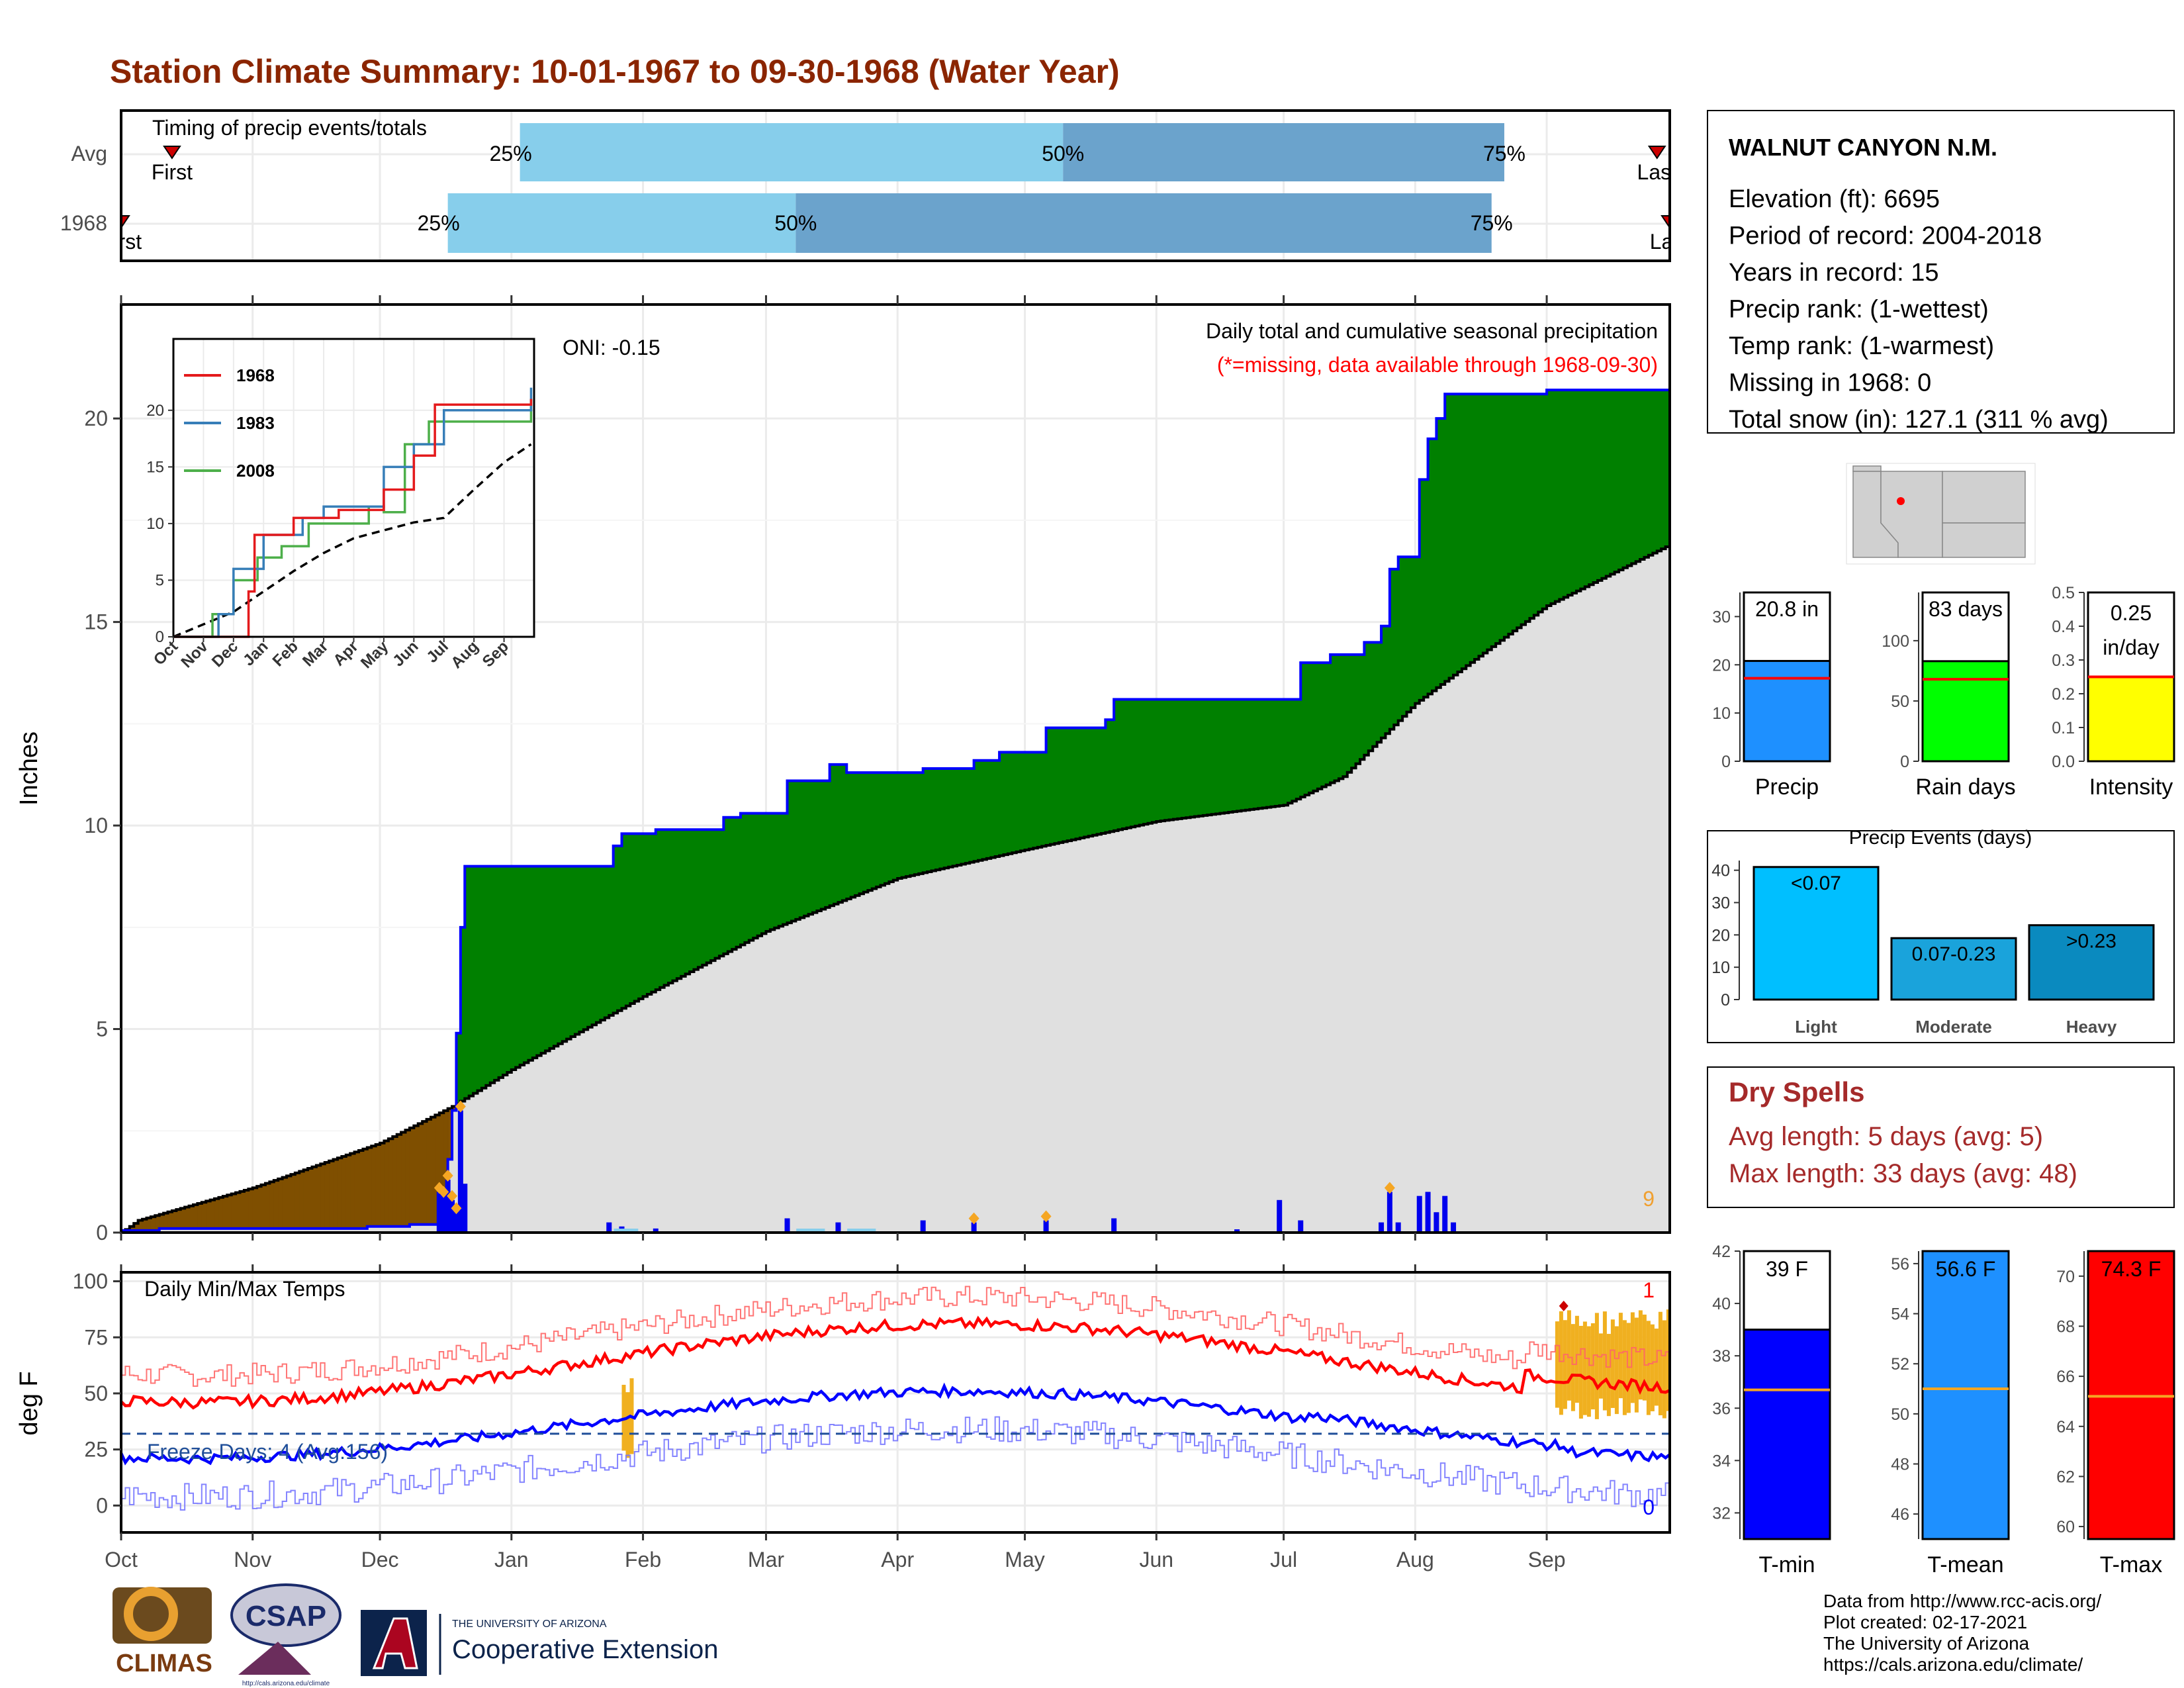 Image resolution: width=2184 pixels, height=1688 pixels. I want to click on dry-spells-max: Max length: 33 days (avg: 48), so click(1903, 1173).